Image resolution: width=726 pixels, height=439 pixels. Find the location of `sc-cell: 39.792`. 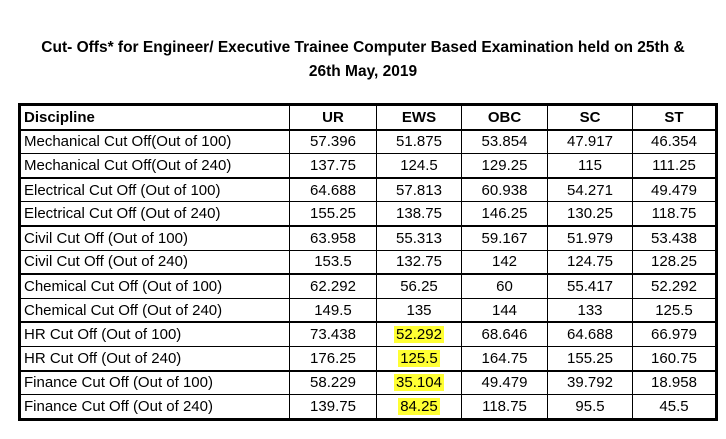

sc-cell: 39.792 is located at coordinates (590, 382).